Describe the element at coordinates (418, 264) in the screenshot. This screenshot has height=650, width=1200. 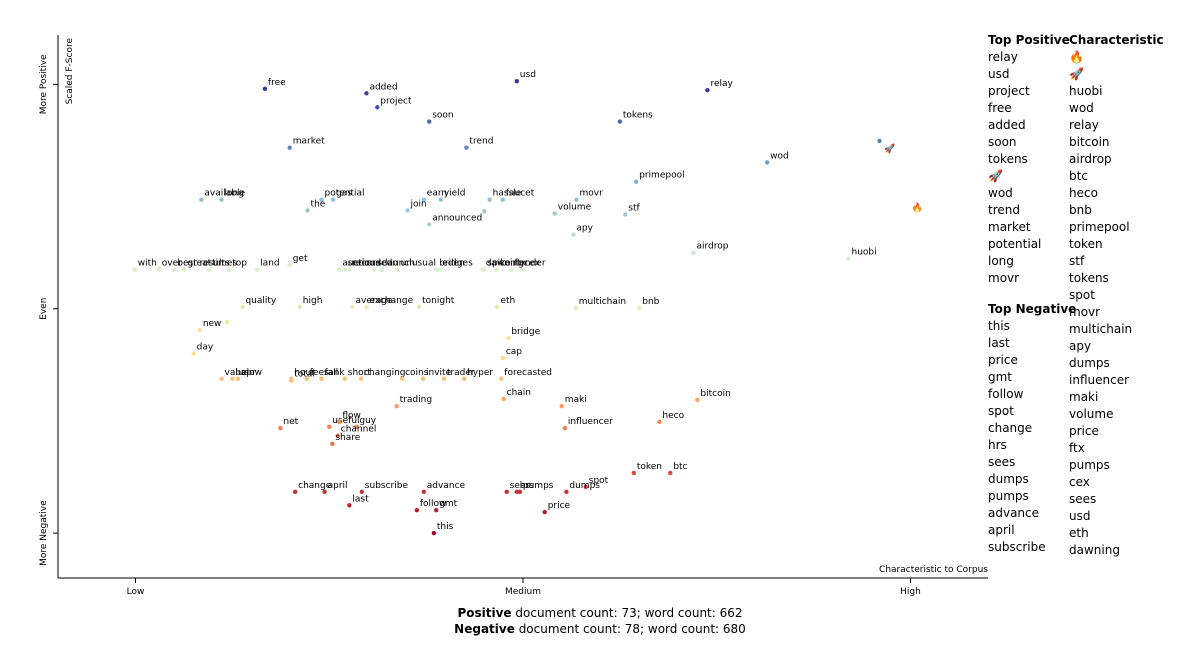
I see `point-label: unusual` at that location.